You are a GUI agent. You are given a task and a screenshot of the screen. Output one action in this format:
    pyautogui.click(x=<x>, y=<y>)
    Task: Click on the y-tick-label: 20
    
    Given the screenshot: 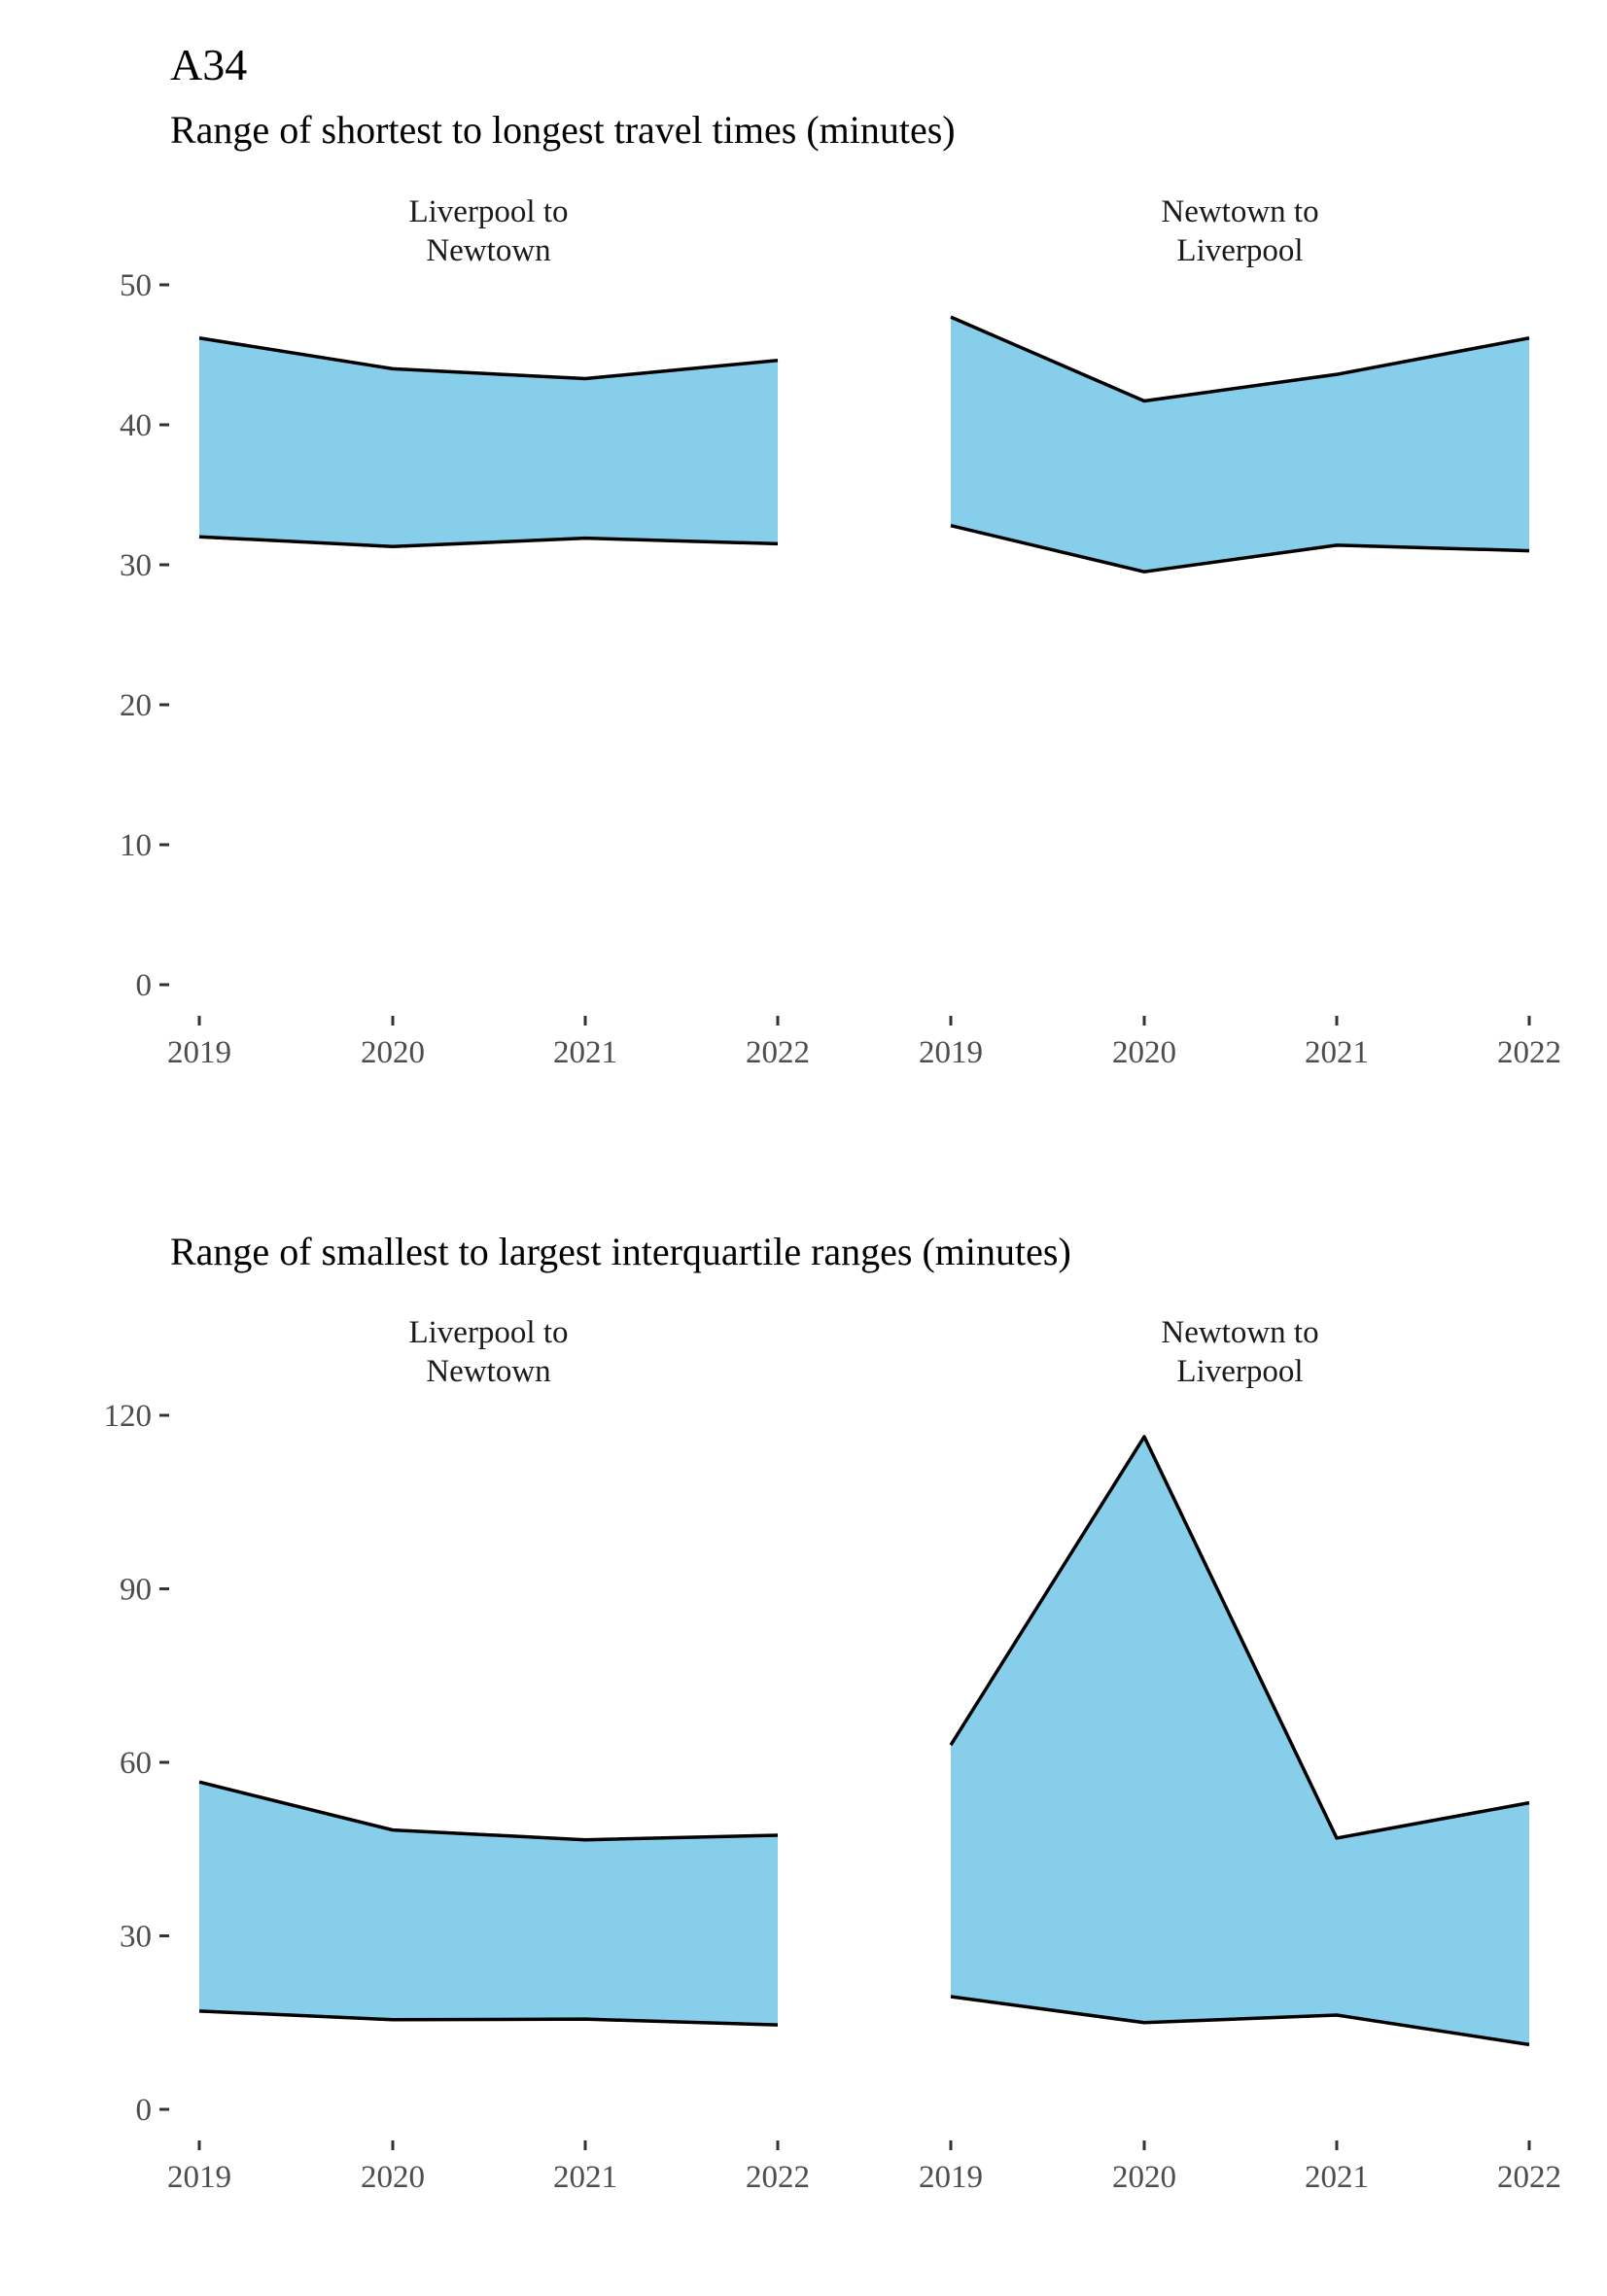 What is the action you would take?
    pyautogui.click(x=136, y=705)
    